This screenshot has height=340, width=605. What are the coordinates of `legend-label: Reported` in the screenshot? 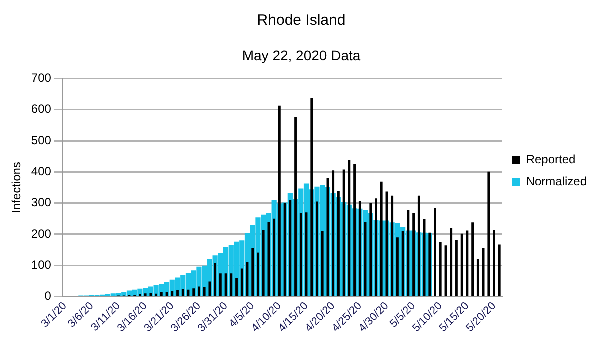 It's located at (551, 159).